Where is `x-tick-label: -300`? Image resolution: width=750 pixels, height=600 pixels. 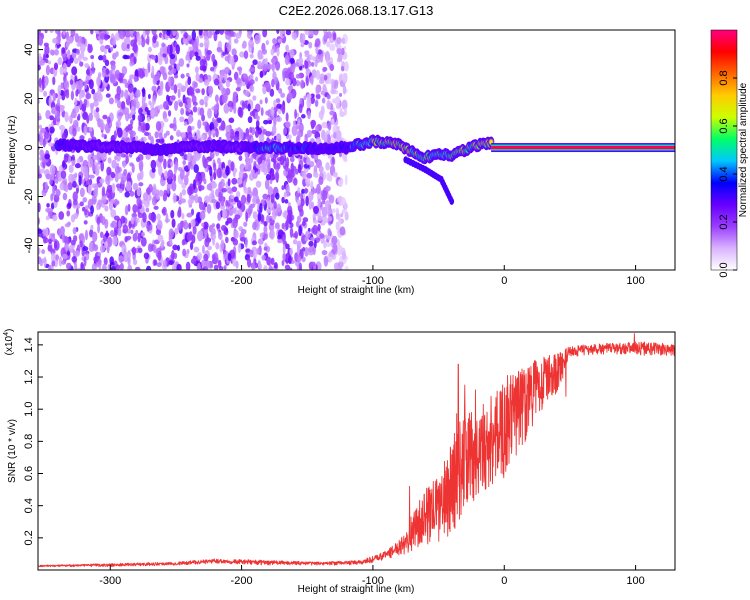 x-tick-label: -300 is located at coordinates (110, 281).